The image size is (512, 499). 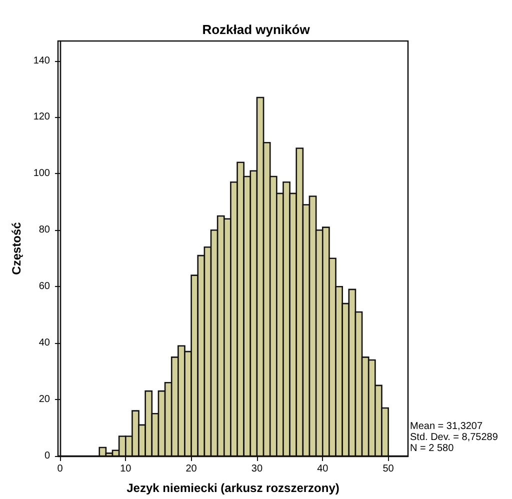 I want to click on x-tick-label: 50, so click(x=388, y=469).